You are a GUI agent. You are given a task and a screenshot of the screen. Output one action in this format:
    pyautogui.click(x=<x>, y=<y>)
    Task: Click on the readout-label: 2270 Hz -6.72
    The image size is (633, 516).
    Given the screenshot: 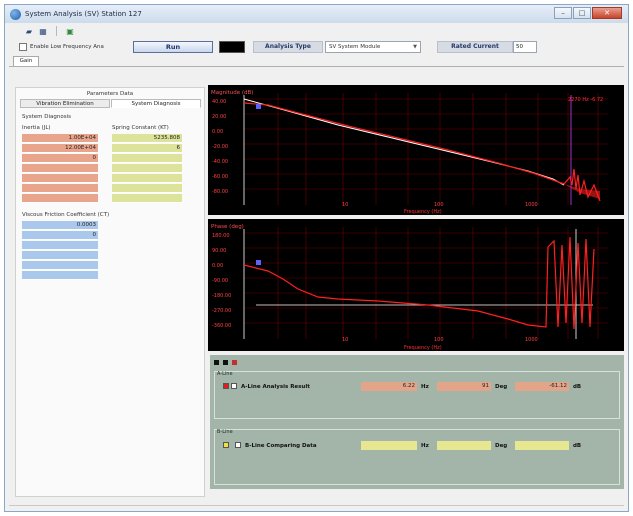 What is the action you would take?
    pyautogui.click(x=585, y=100)
    